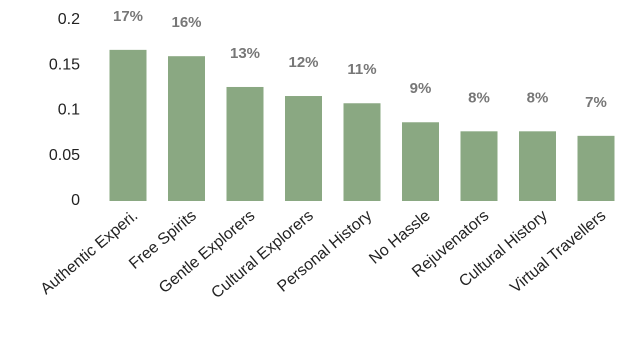  Describe the element at coordinates (186, 22) in the screenshot. I see `value-label: 16%` at that location.